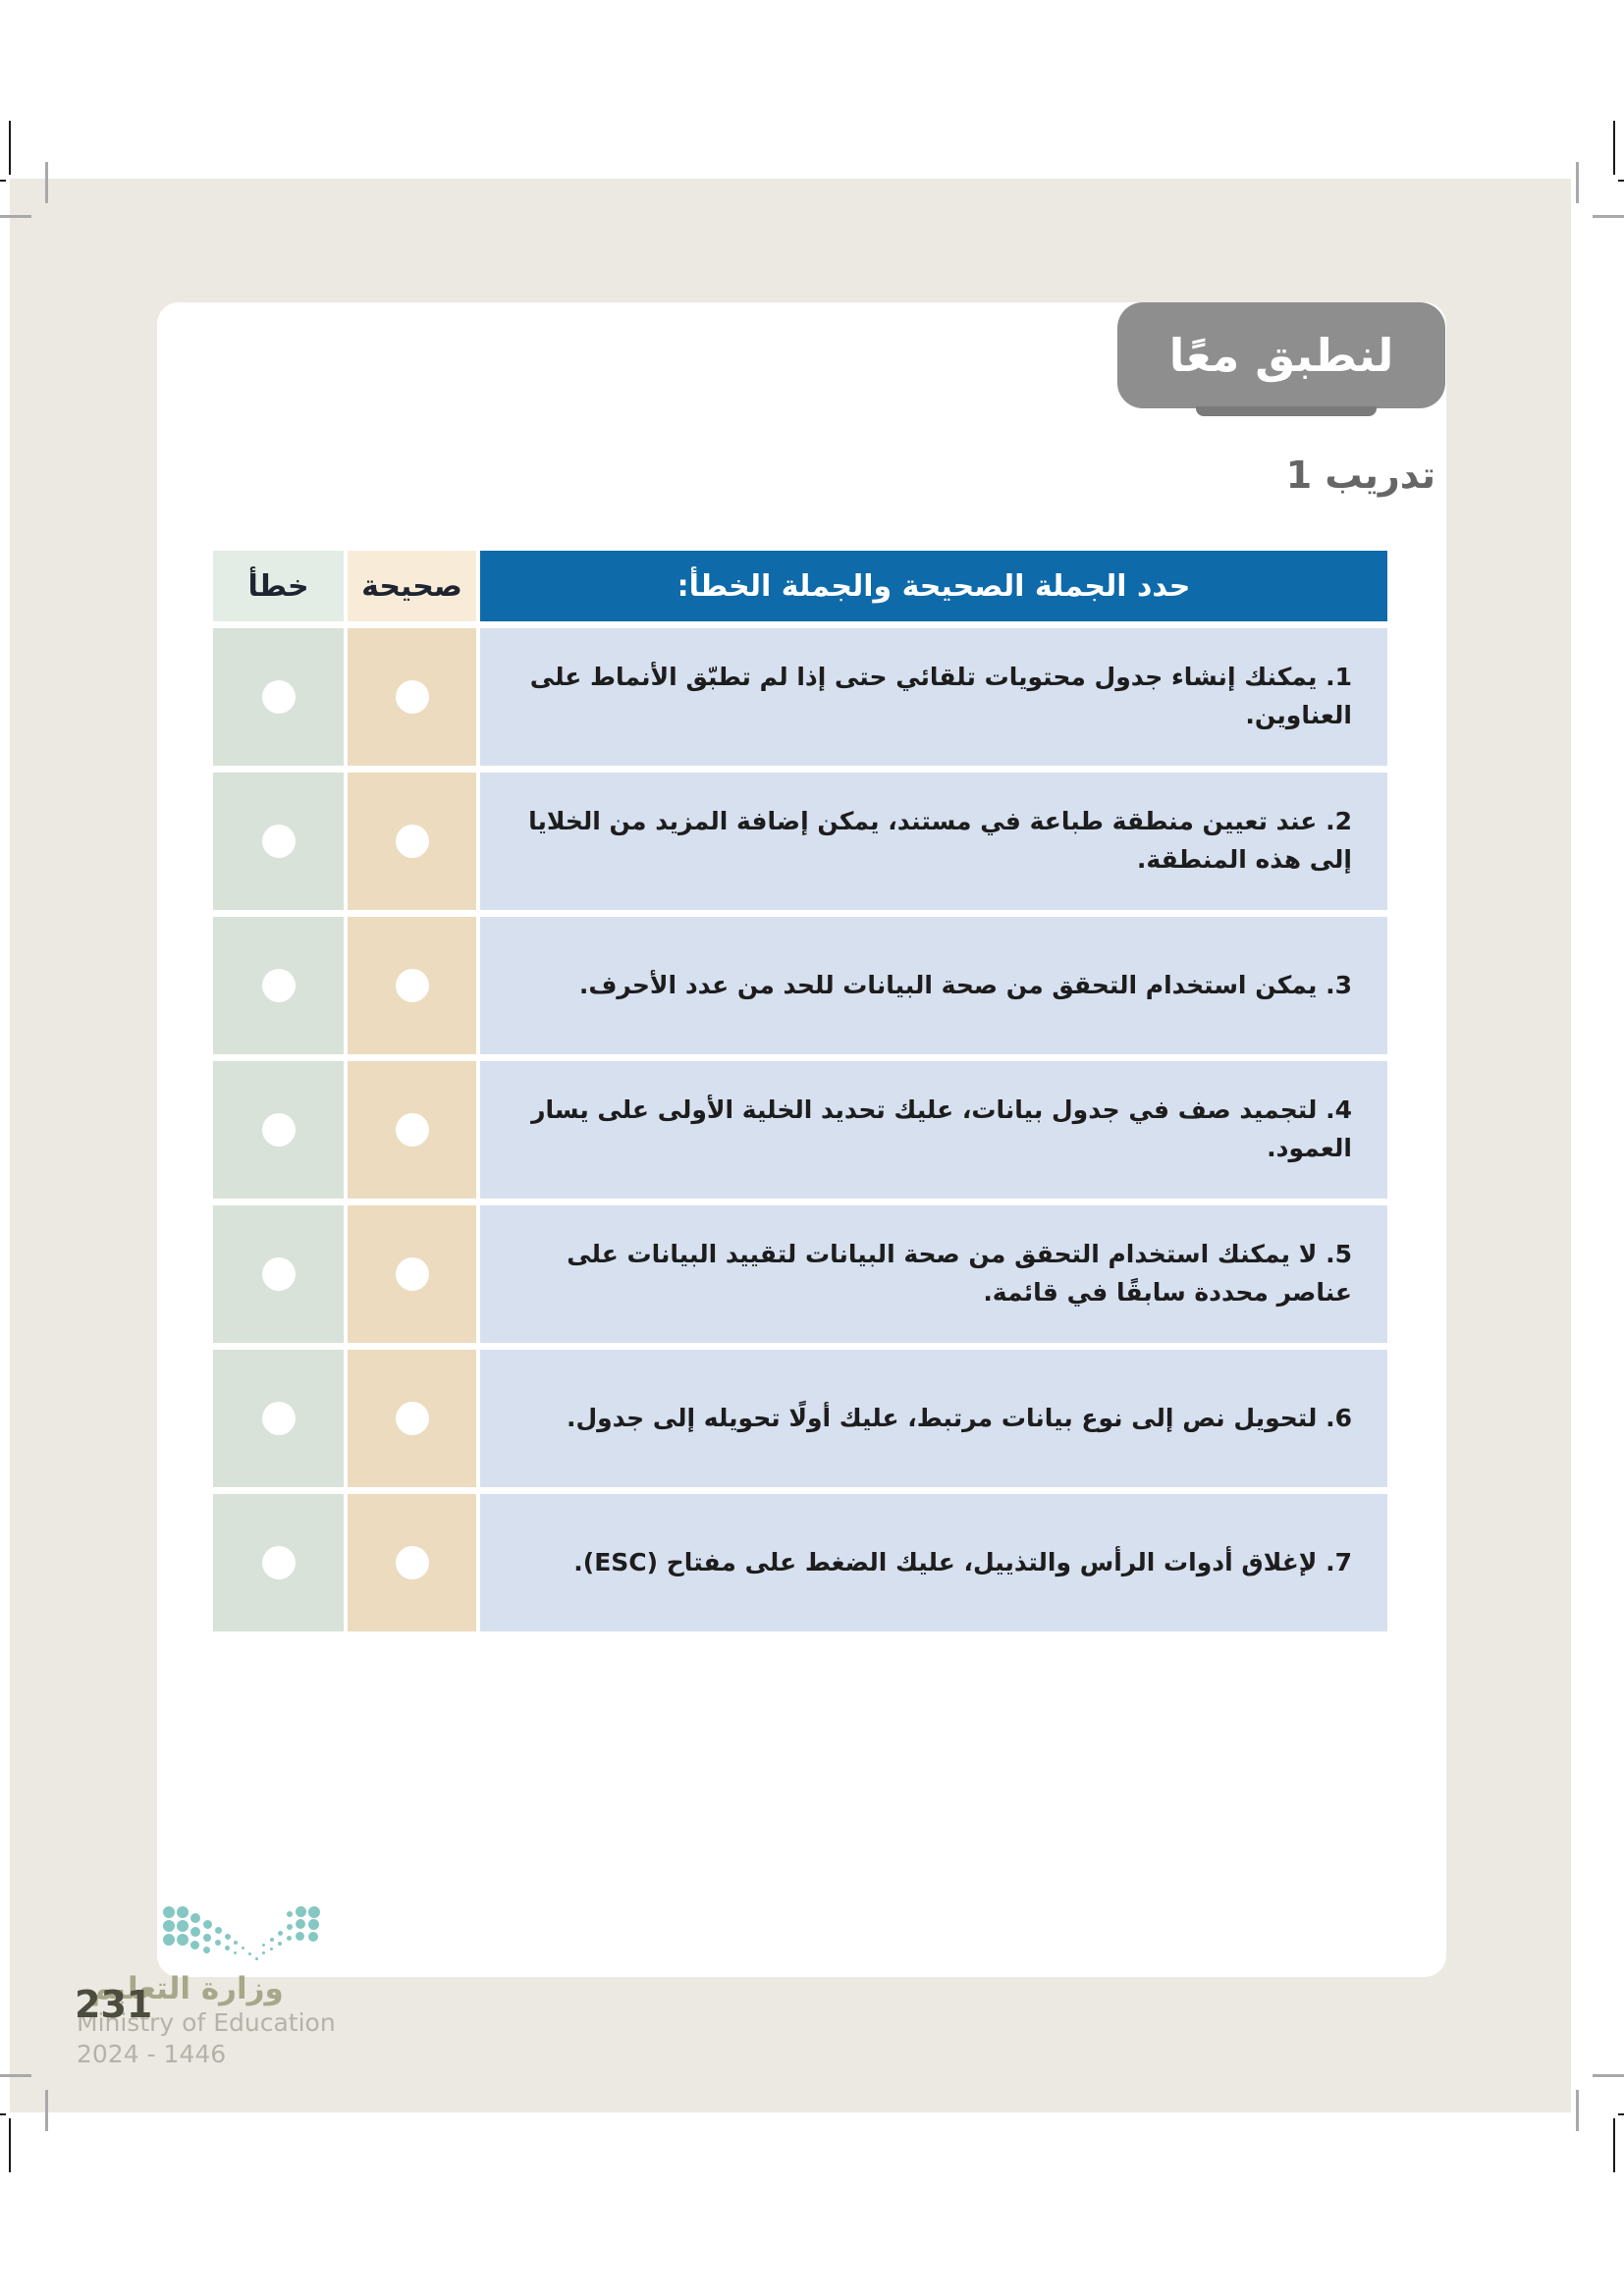 This screenshot has height=2296, width=1624. Describe the element at coordinates (1286, 411) in the screenshot. I see `section-badge-tab` at that location.